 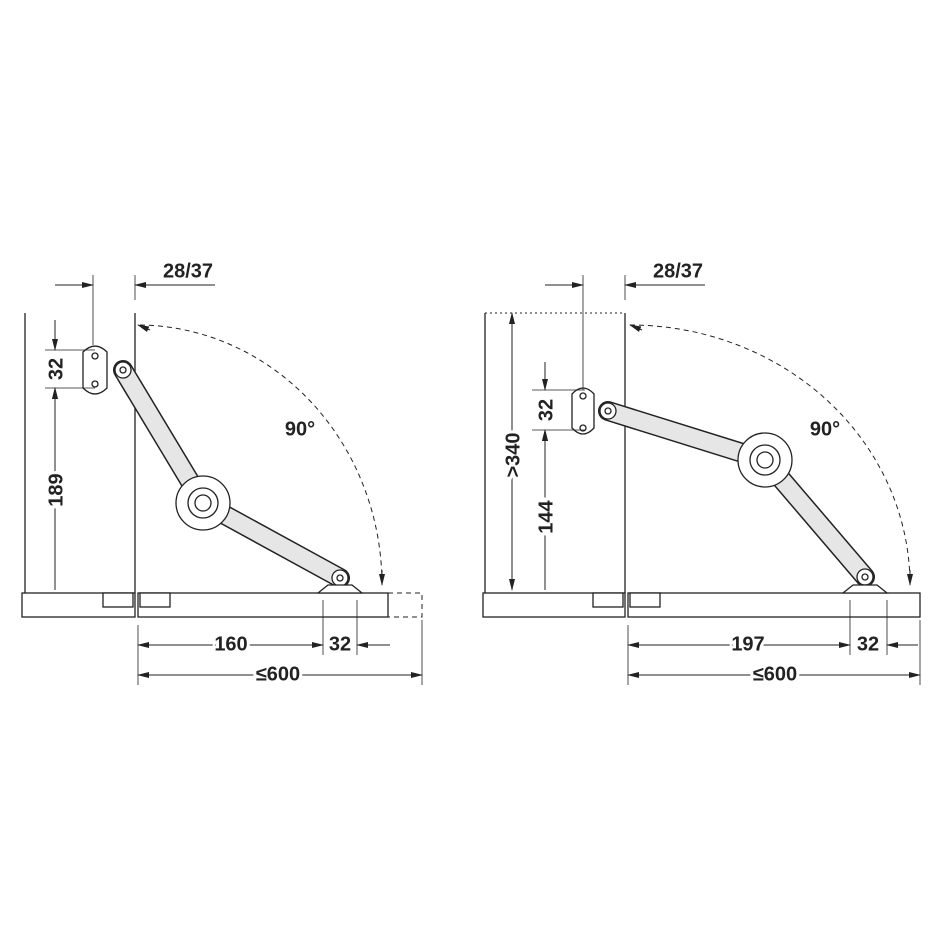 What do you see at coordinates (56, 489) in the screenshot?
I see `dimension-label: 189` at bounding box center [56, 489].